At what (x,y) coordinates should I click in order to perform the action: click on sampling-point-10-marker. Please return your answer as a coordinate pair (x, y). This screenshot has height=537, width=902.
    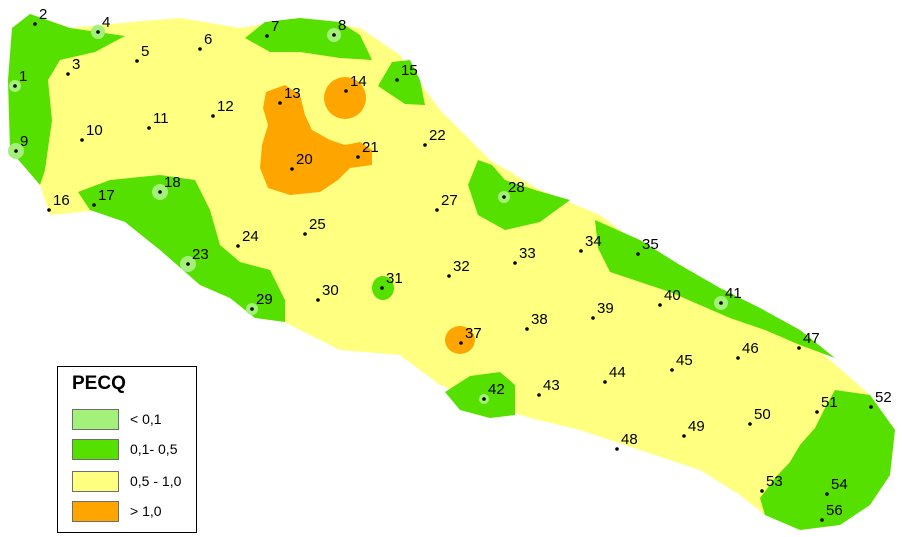
    Looking at the image, I should click on (82, 140).